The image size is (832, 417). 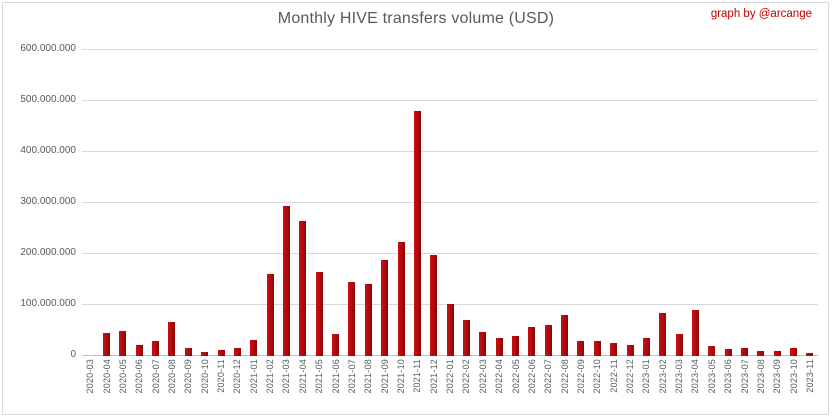 I want to click on x-tick-column-2023-03: 2023-03, so click(x=679, y=386).